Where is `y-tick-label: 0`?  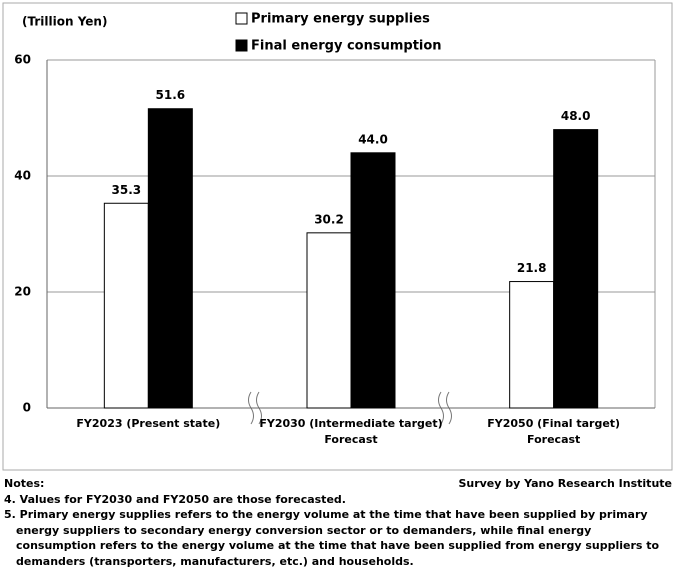
y-tick-label: 0 is located at coordinates (27, 408).